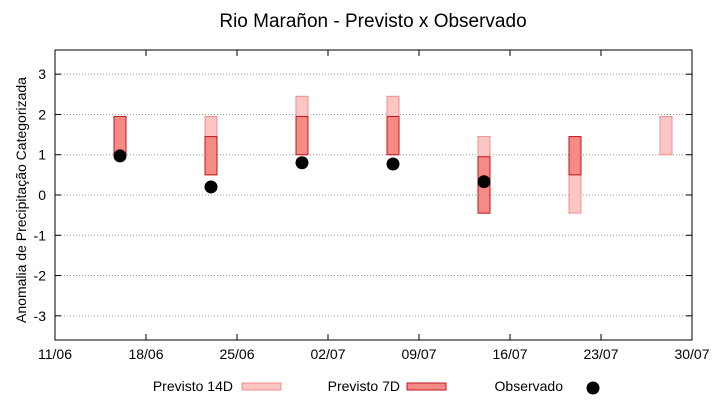 This screenshot has width=720, height=400. I want to click on y-tick-label: 3, so click(42, 74).